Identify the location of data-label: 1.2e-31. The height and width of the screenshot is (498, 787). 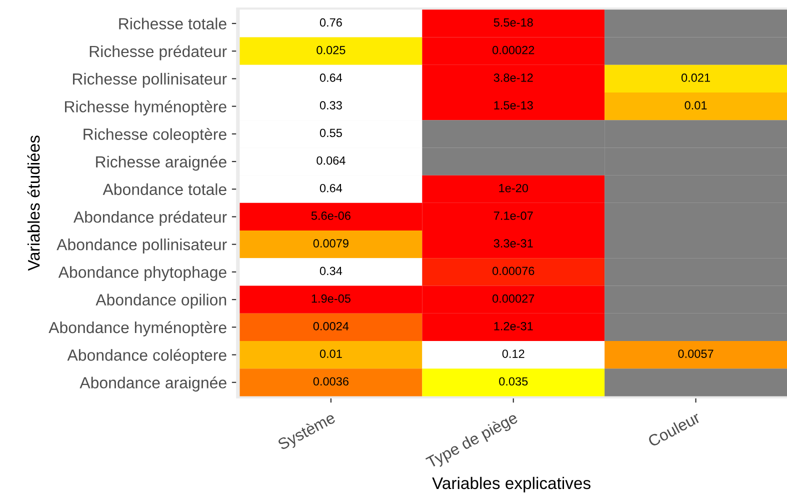
(513, 326).